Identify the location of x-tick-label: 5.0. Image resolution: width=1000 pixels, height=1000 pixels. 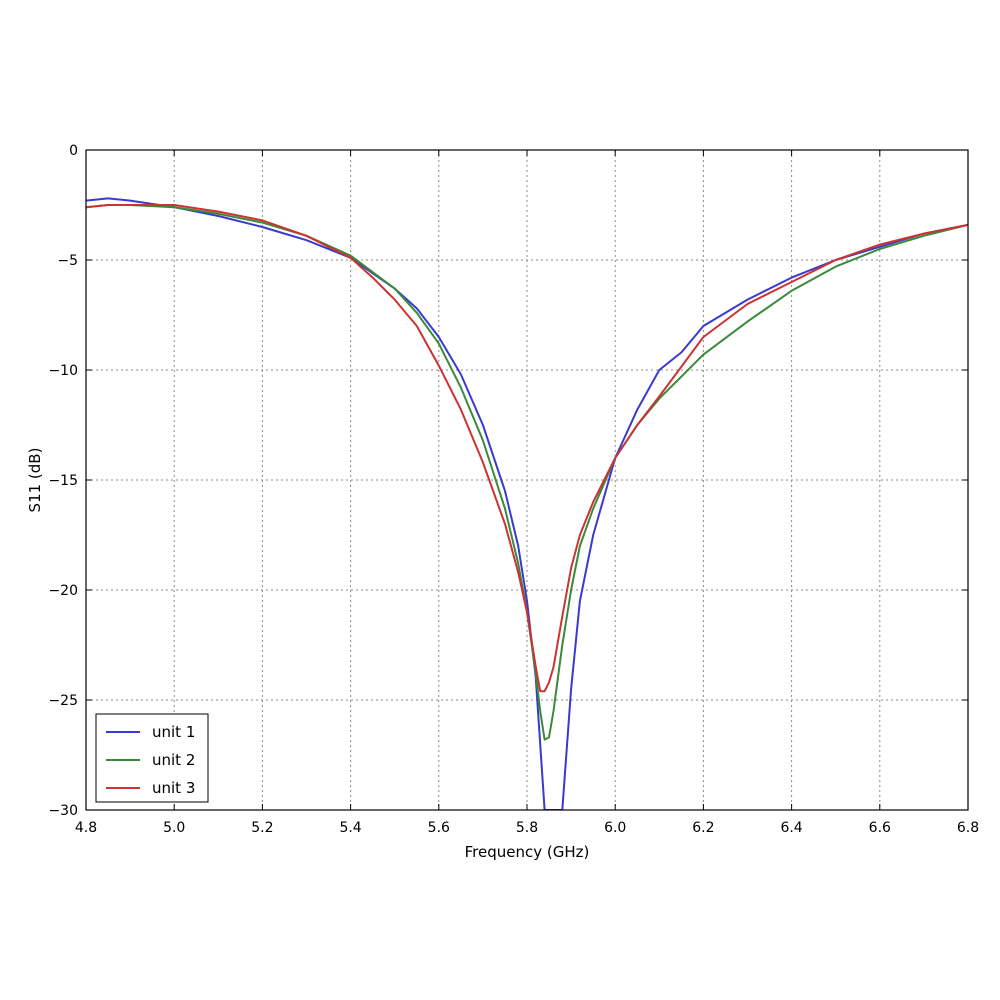
(174, 828).